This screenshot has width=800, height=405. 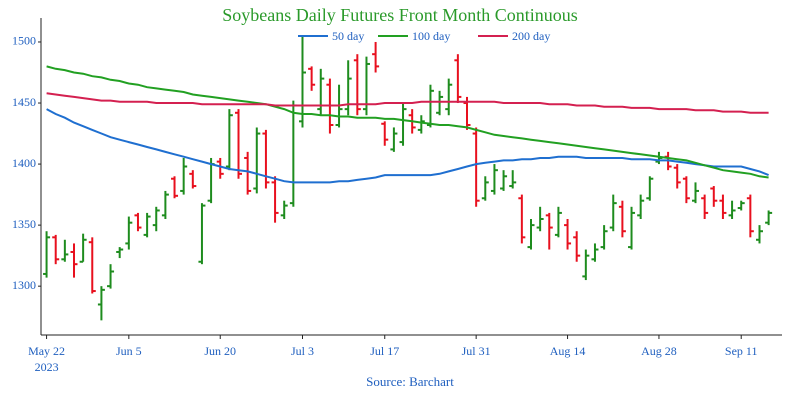 What do you see at coordinates (741, 351) in the screenshot?
I see `x-tick-label: Sep 11` at bounding box center [741, 351].